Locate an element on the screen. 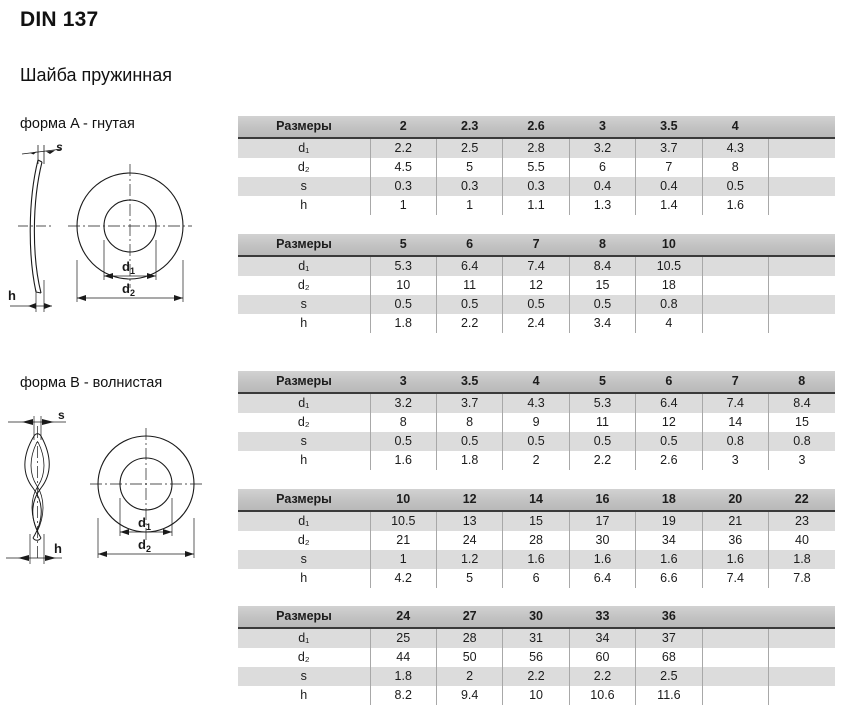  data-cell: 37 is located at coordinates (669, 638).